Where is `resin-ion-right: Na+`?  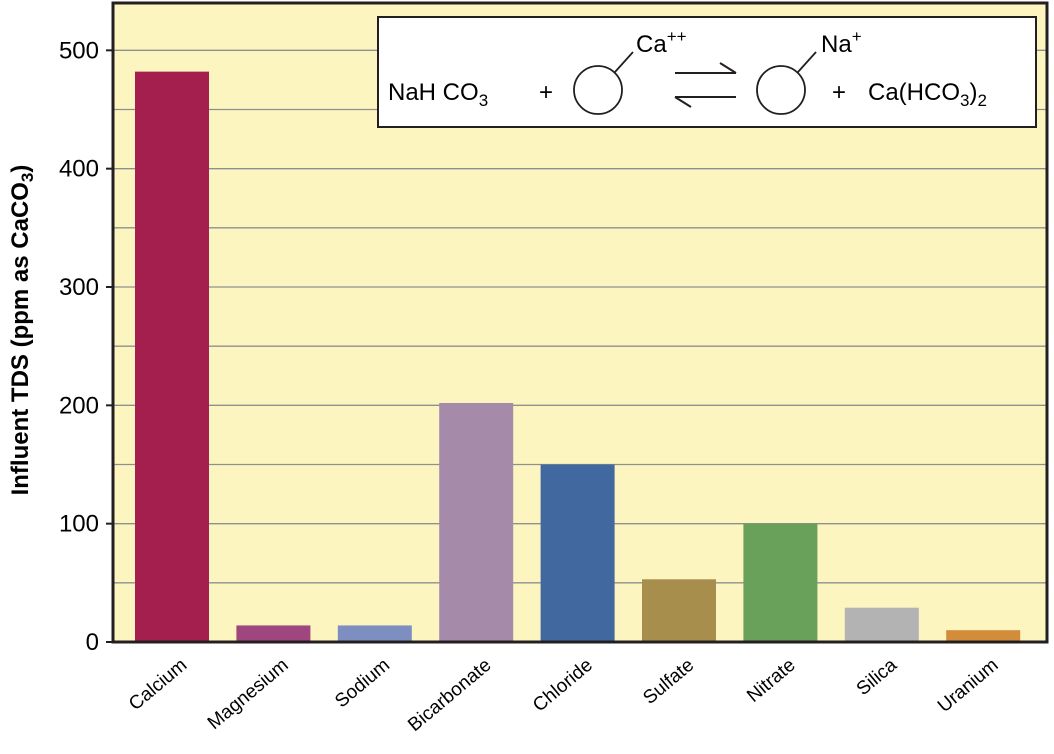
resin-ion-right: Na+ is located at coordinates (841, 42).